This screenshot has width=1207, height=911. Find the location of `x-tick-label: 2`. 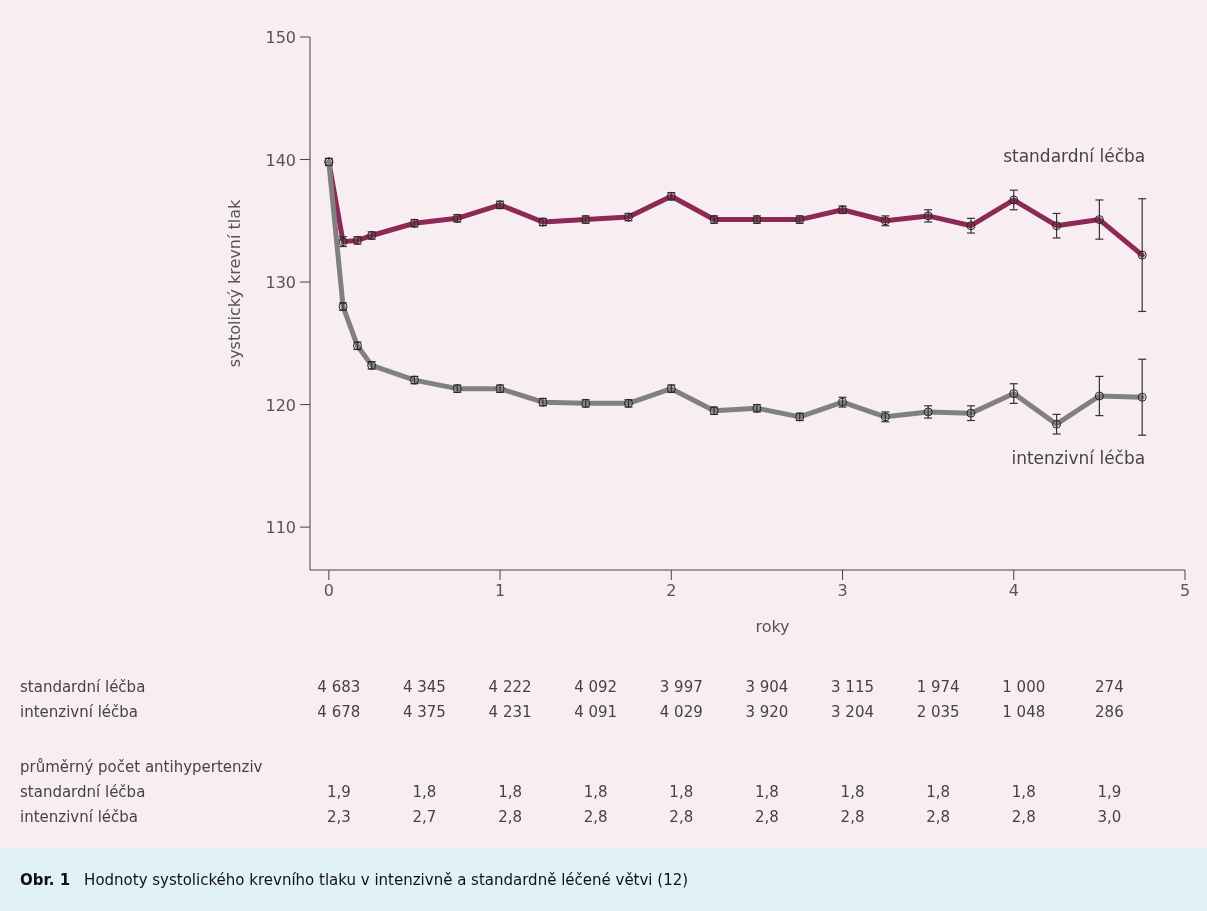

x-tick-label: 2 is located at coordinates (671, 590).